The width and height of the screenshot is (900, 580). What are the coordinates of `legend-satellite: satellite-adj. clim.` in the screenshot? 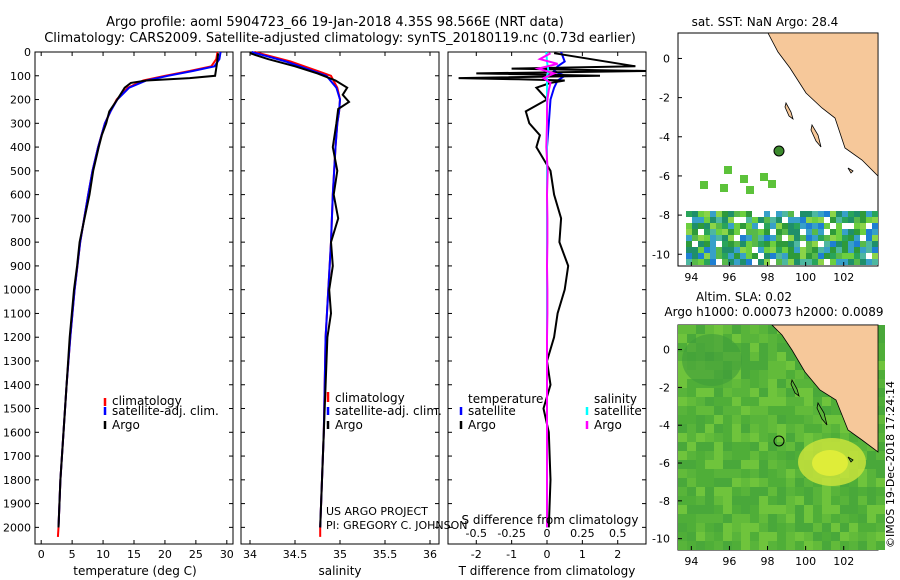 It's located at (388, 411).